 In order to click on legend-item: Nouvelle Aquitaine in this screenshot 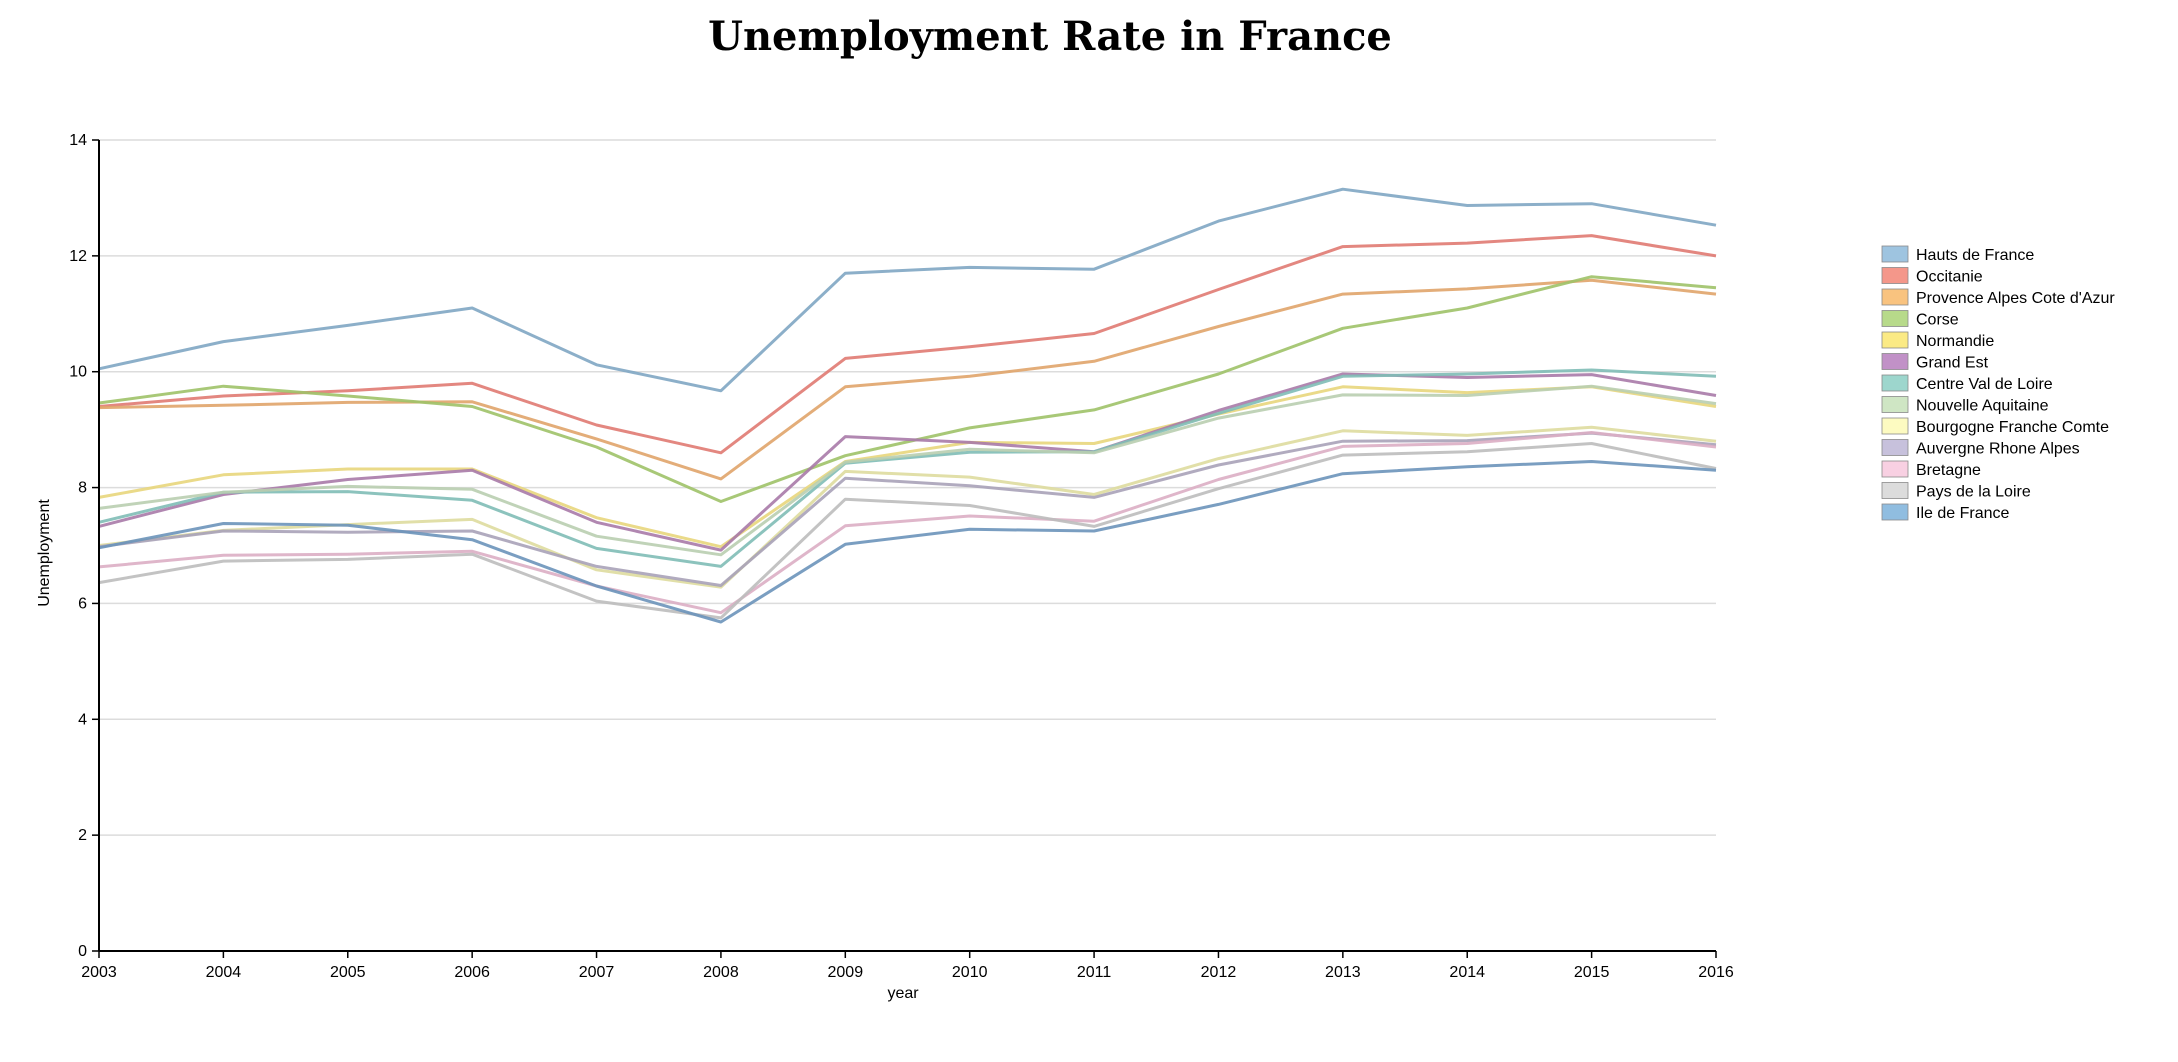, I will do `click(1965, 405)`.